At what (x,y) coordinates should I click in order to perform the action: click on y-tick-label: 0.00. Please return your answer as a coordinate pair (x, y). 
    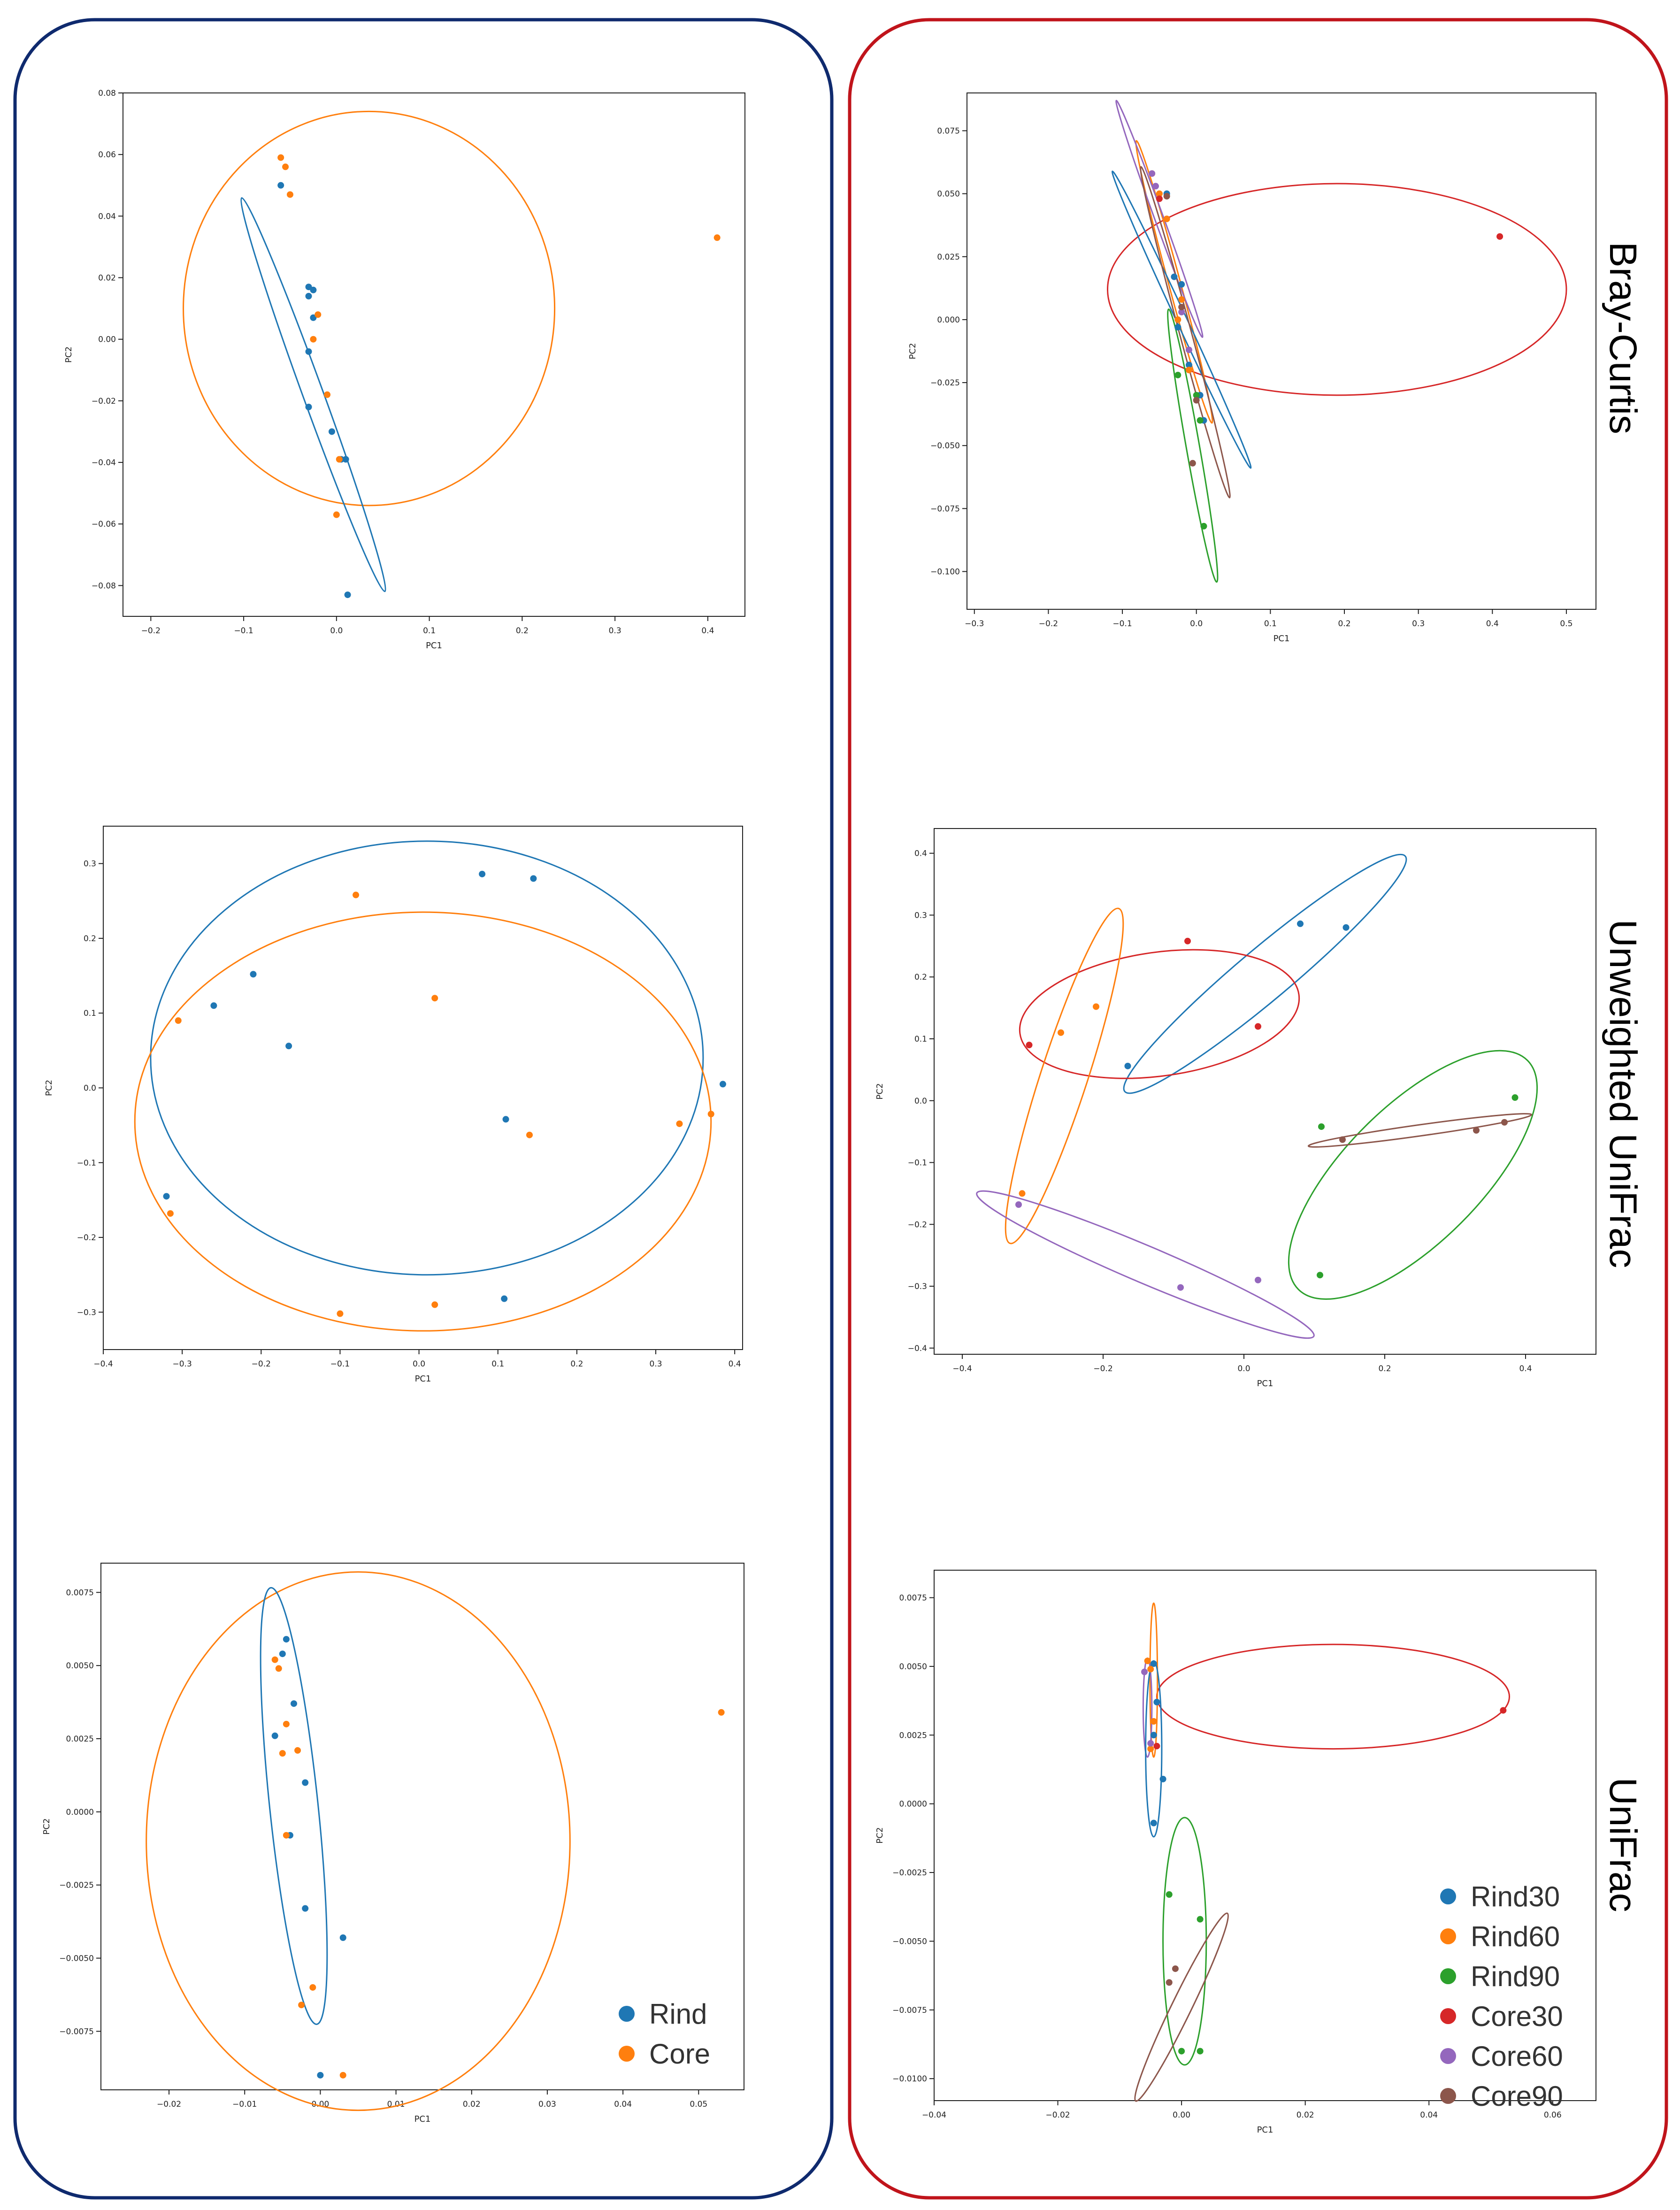
    Looking at the image, I should click on (107, 340).